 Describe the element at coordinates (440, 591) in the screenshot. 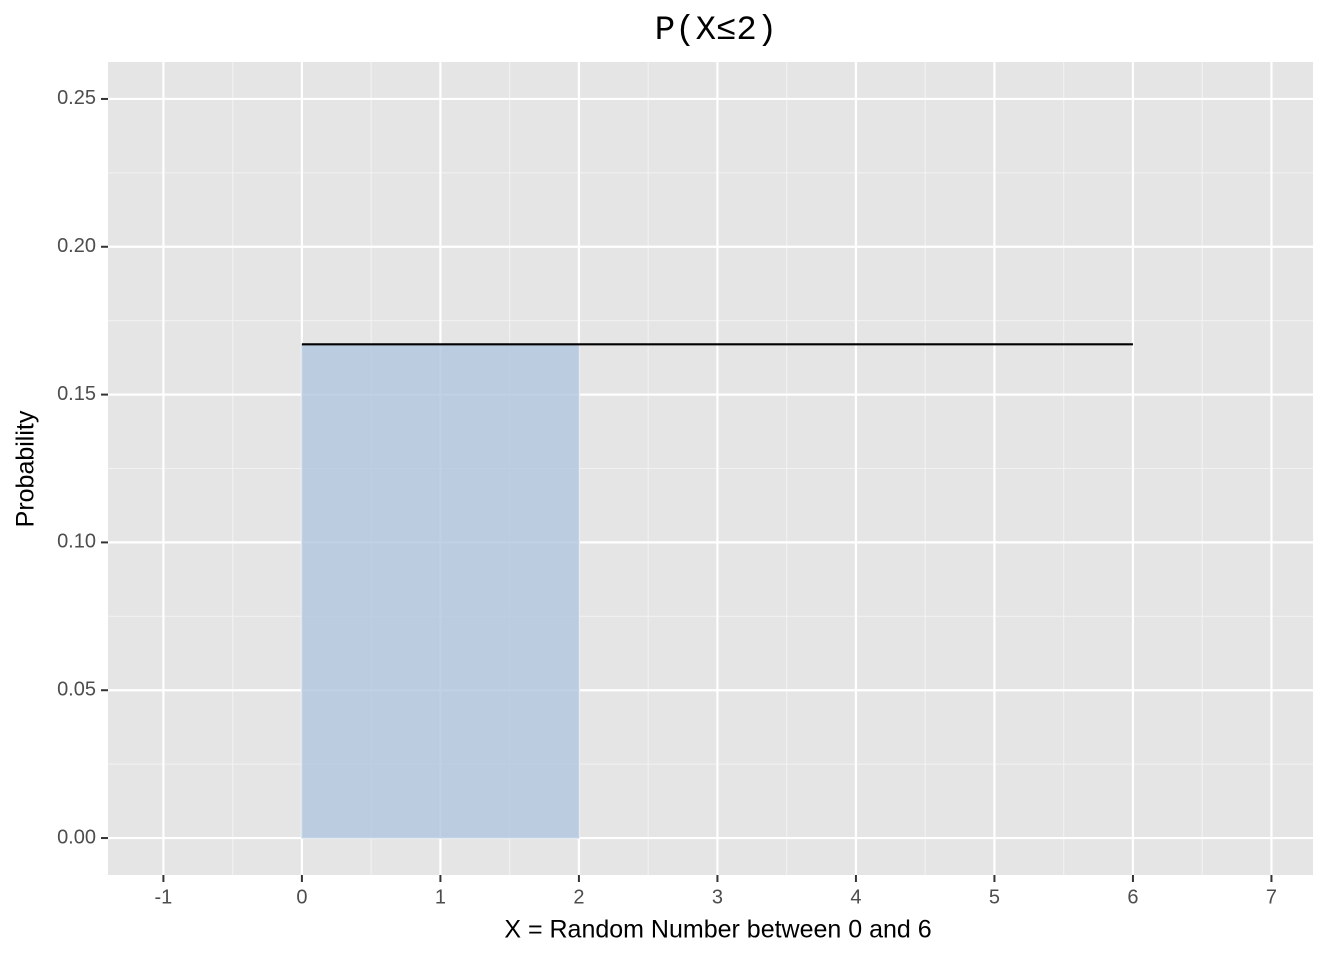

I see `shaded-area` at that location.